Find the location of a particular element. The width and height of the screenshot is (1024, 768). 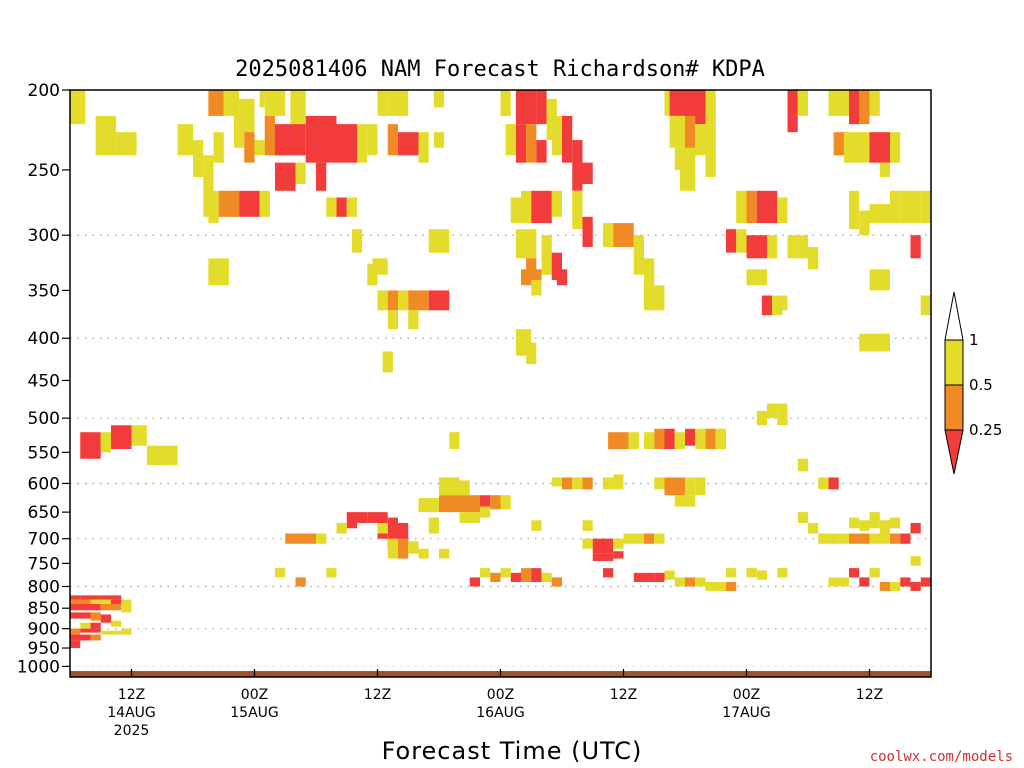

legend-bottom-arrow is located at coordinates (954, 452).